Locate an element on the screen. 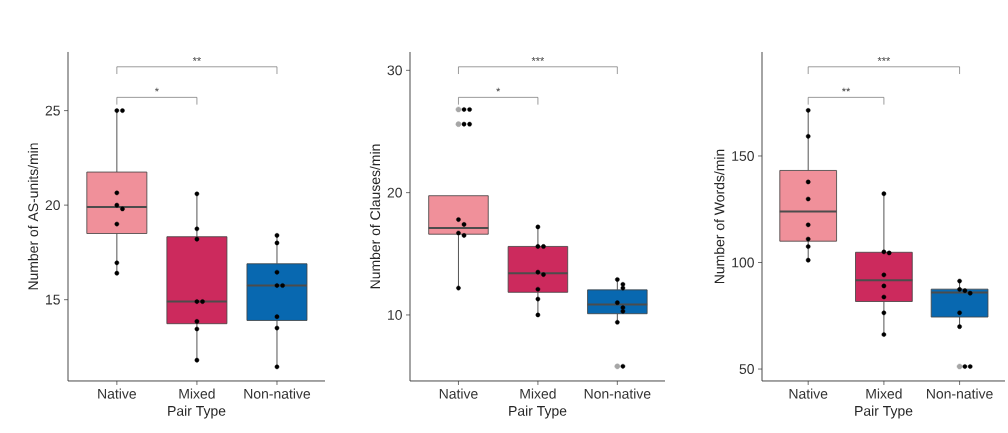 This screenshot has height=433, width=1008. y-tick-label: 30 is located at coordinates (394, 70).